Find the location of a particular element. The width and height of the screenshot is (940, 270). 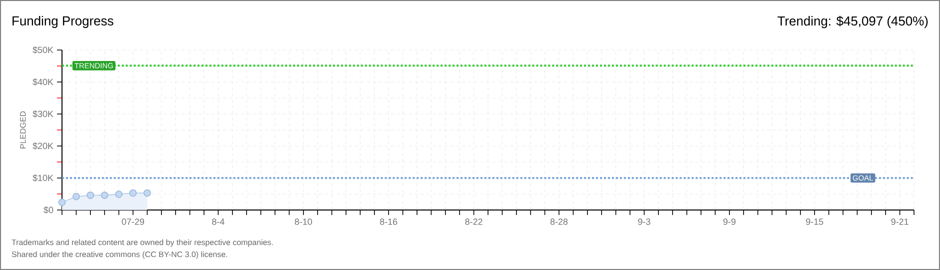

x-tick-label: 07-29 is located at coordinates (133, 221).